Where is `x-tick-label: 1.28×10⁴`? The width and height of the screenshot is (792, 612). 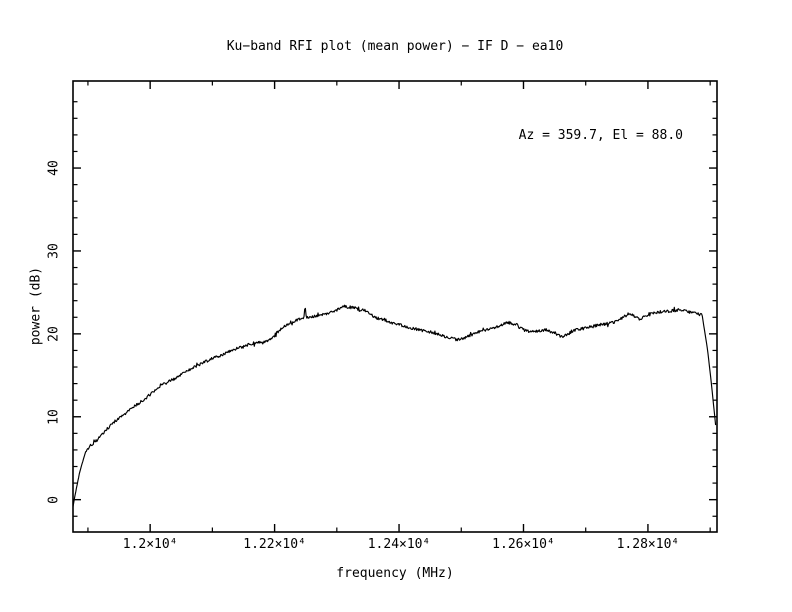
x-tick-label: 1.28×10⁴ is located at coordinates (648, 544).